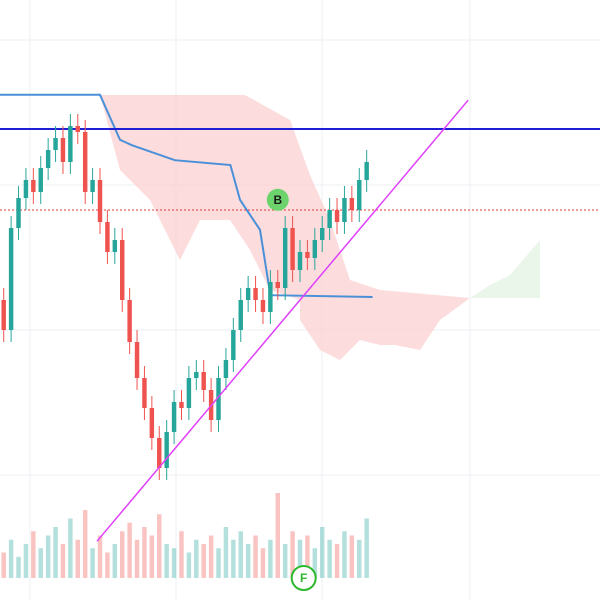  I want to click on marker-label: B, so click(277, 200).